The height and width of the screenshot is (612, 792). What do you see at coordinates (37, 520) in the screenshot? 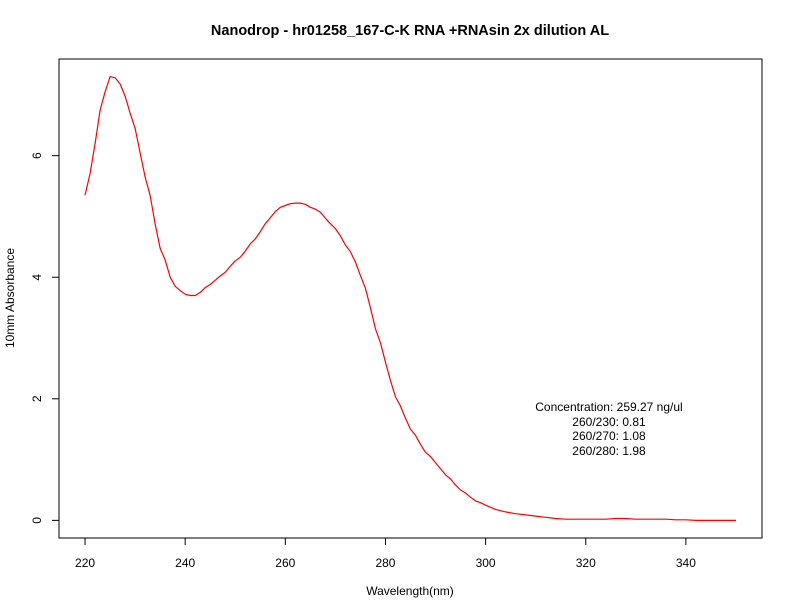
I see `y-tick-label: 0` at bounding box center [37, 520].